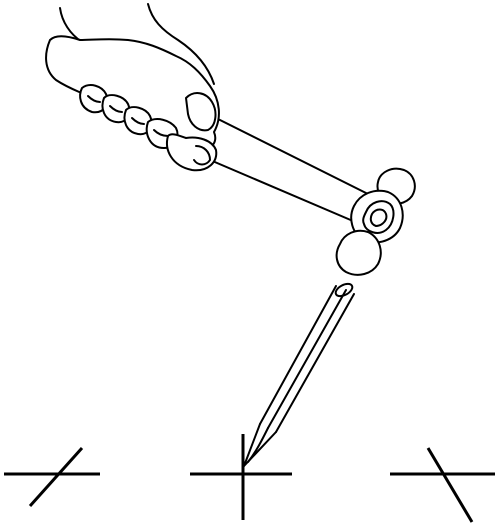 This screenshot has height=526, width=495. I want to click on cross-mark-center, so click(241, 477).